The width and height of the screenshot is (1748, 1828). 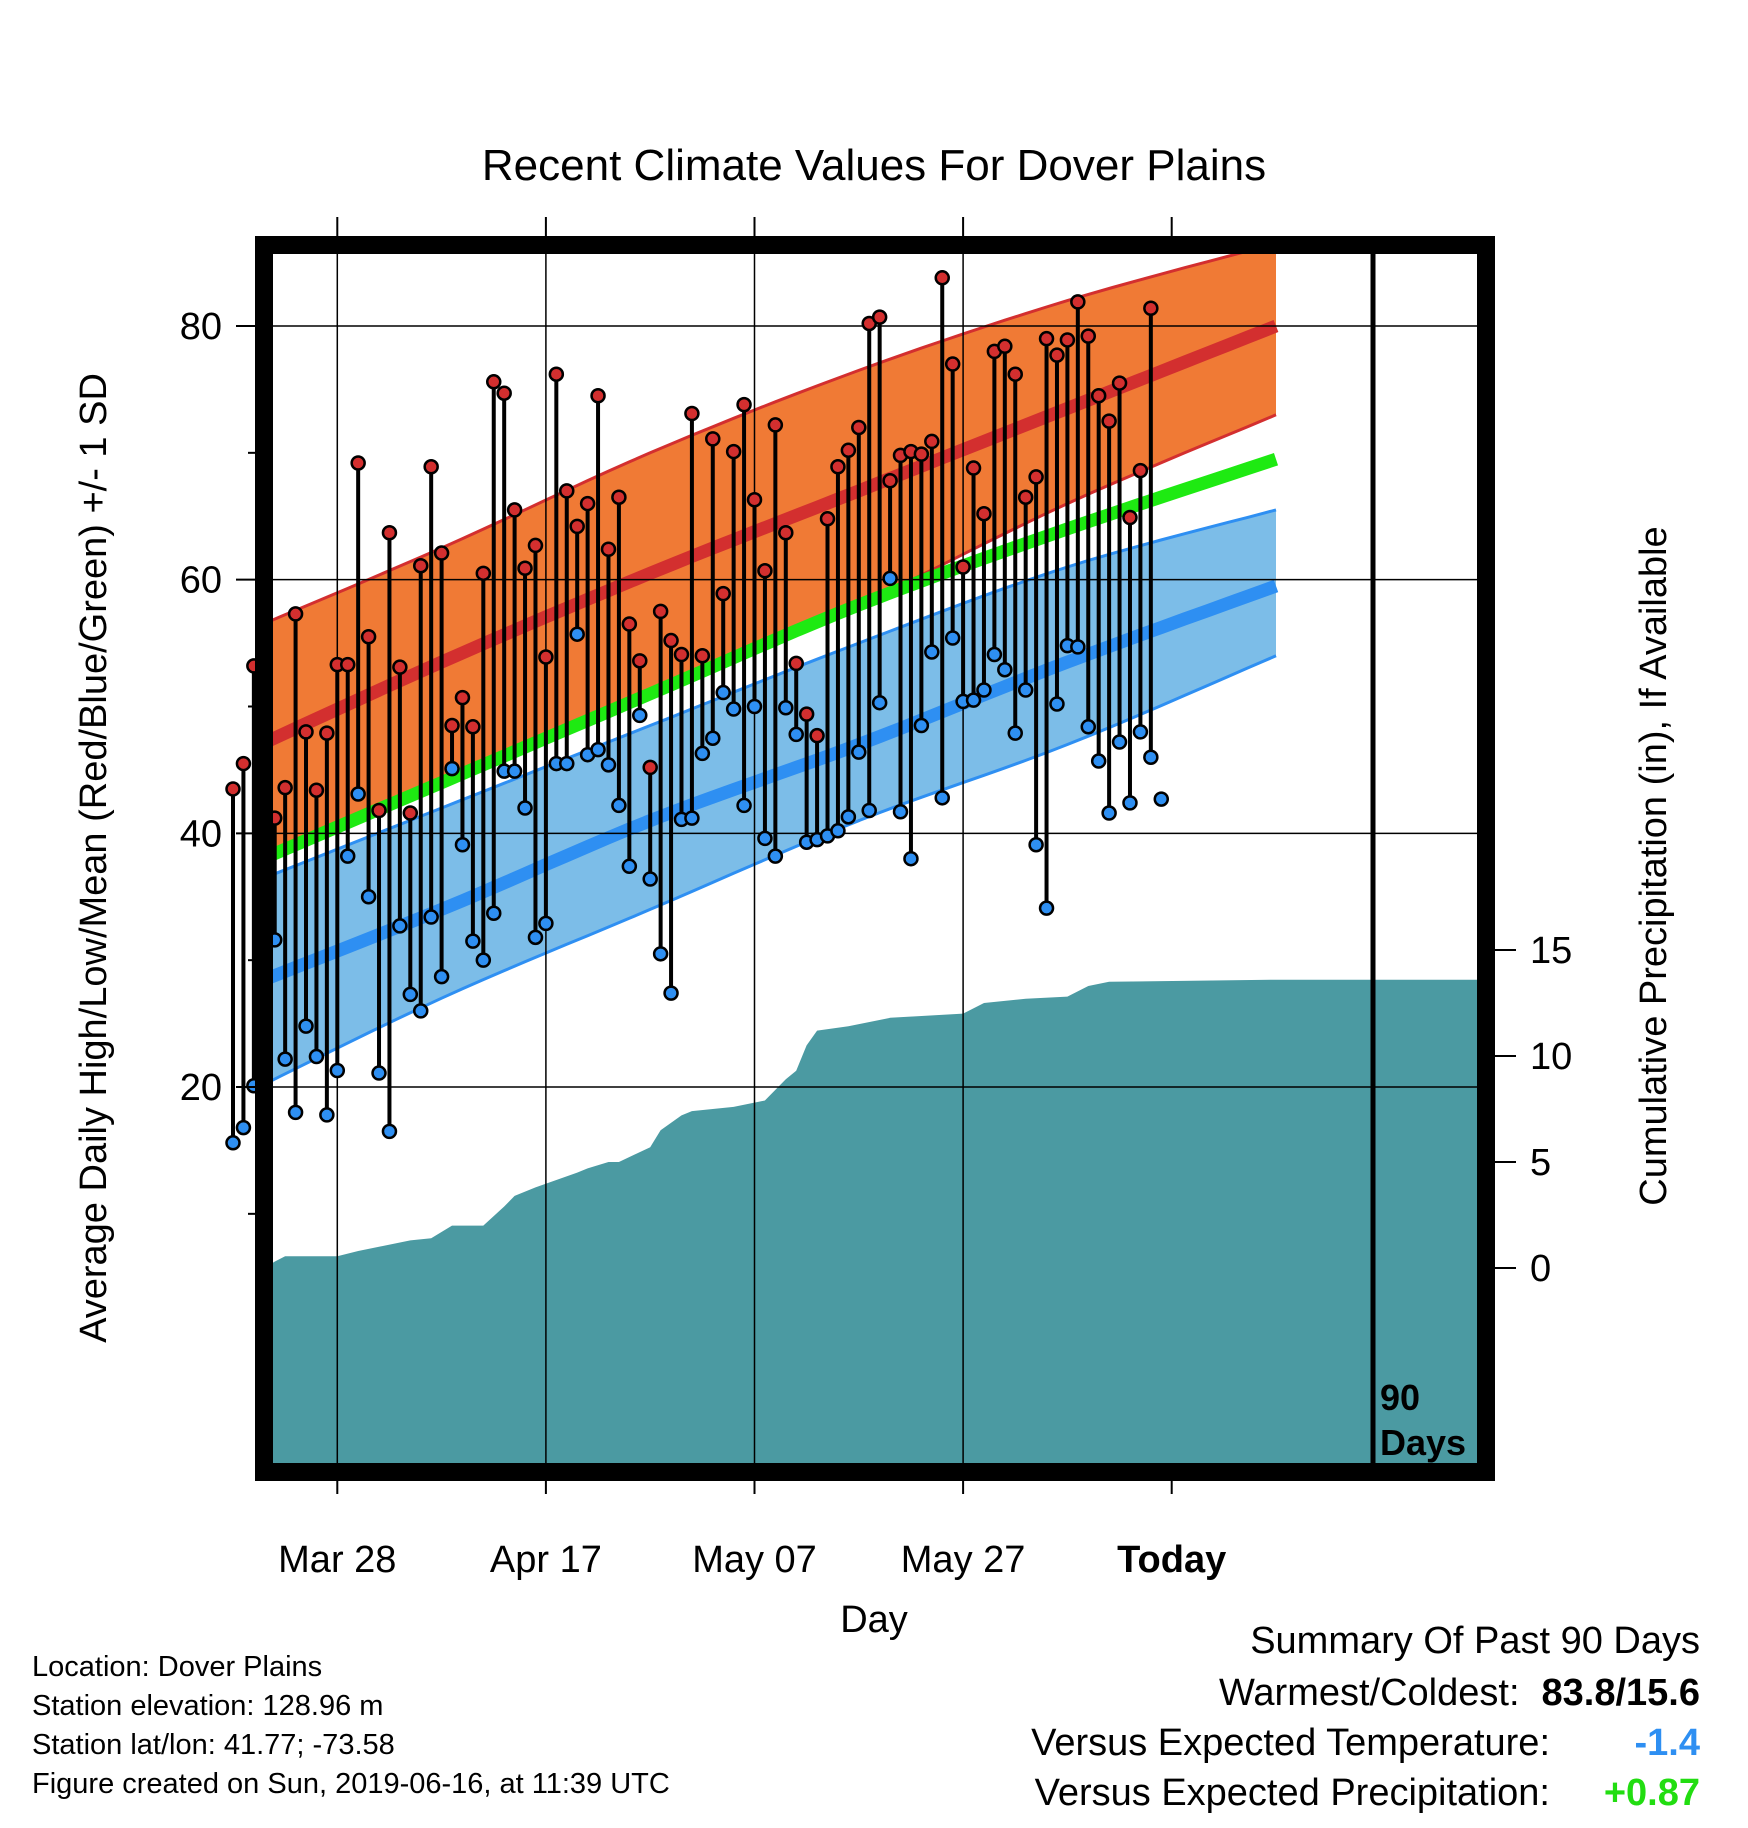 I want to click on x-tick-label: Apr 17, so click(x=546, y=1560).